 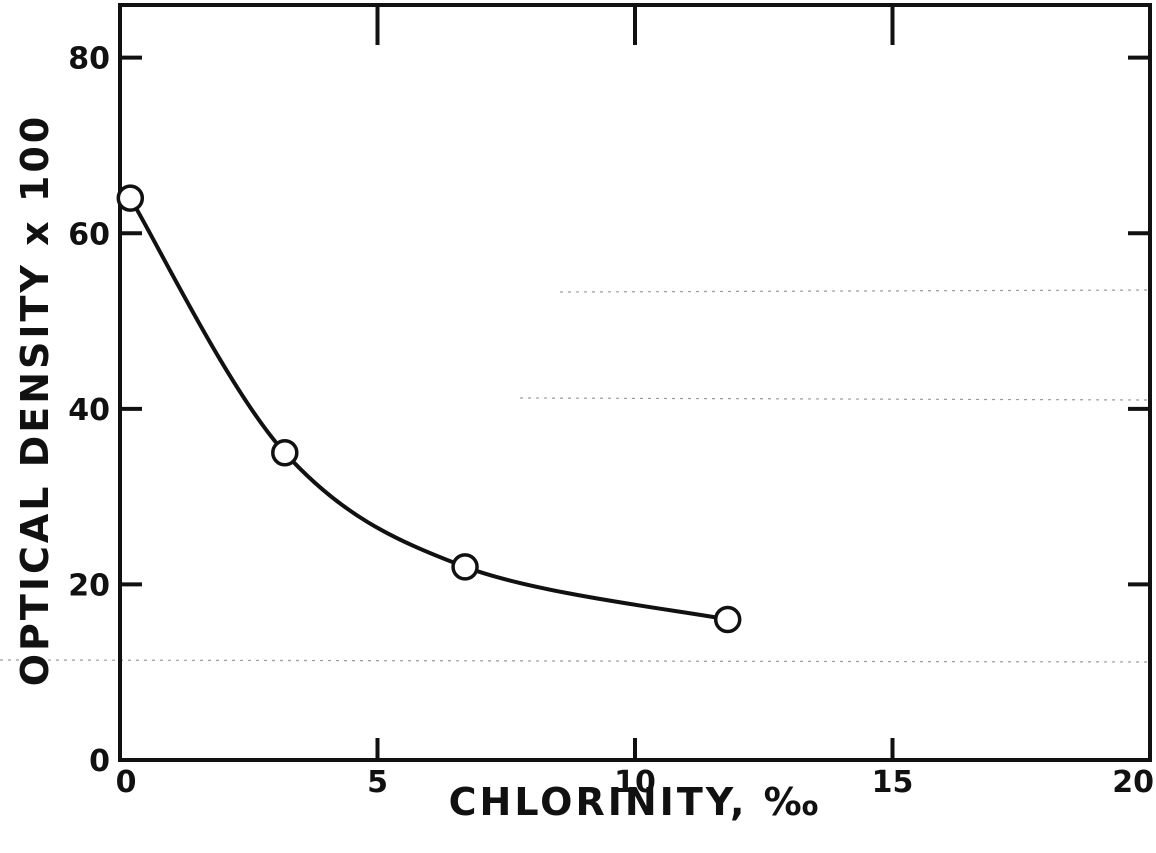 I want to click on y-axis-title: OPTICAL DENSITY x 100, so click(x=35, y=400).